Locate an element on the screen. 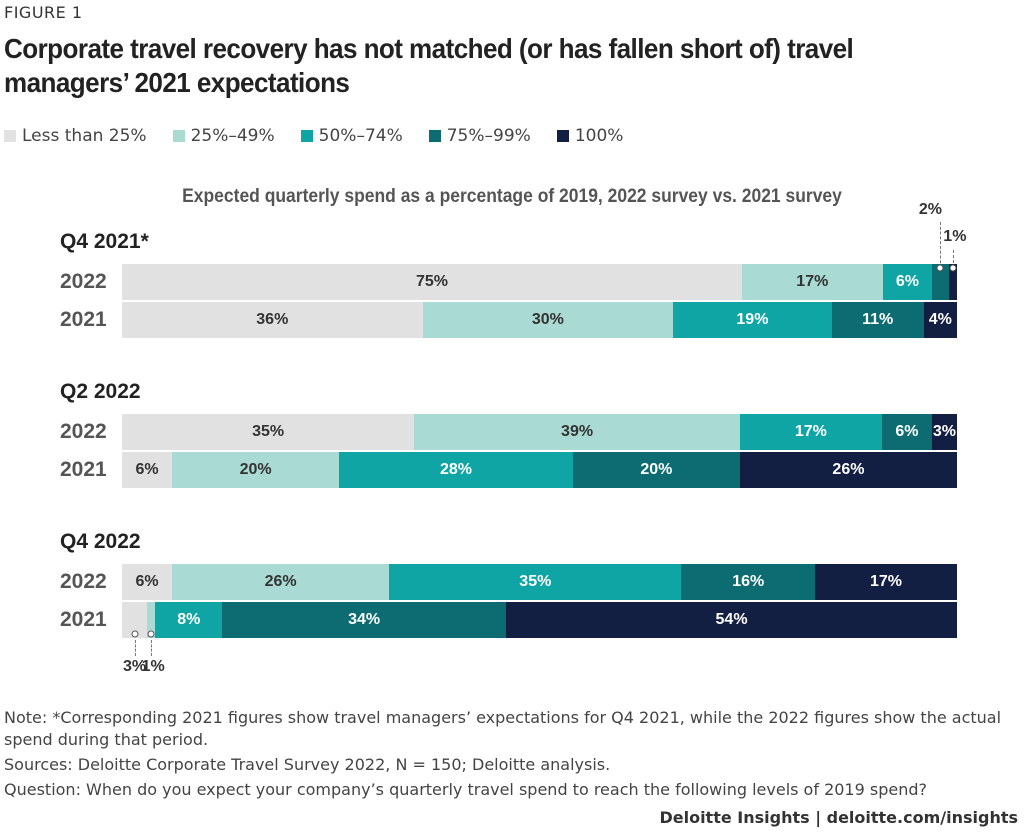  group-label: Q2 2022 is located at coordinates (100, 391).